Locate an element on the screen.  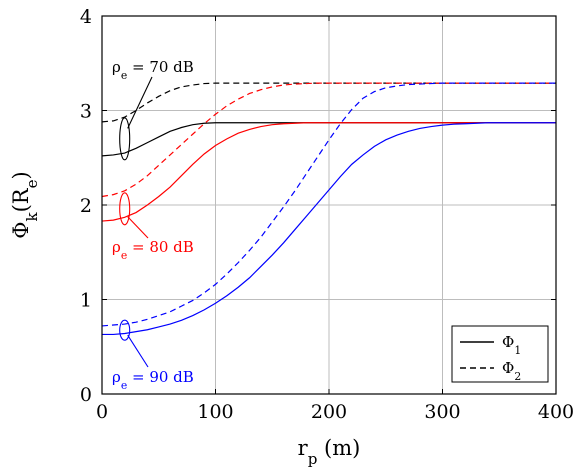
y-tick-label: 4 is located at coordinates (86, 17).